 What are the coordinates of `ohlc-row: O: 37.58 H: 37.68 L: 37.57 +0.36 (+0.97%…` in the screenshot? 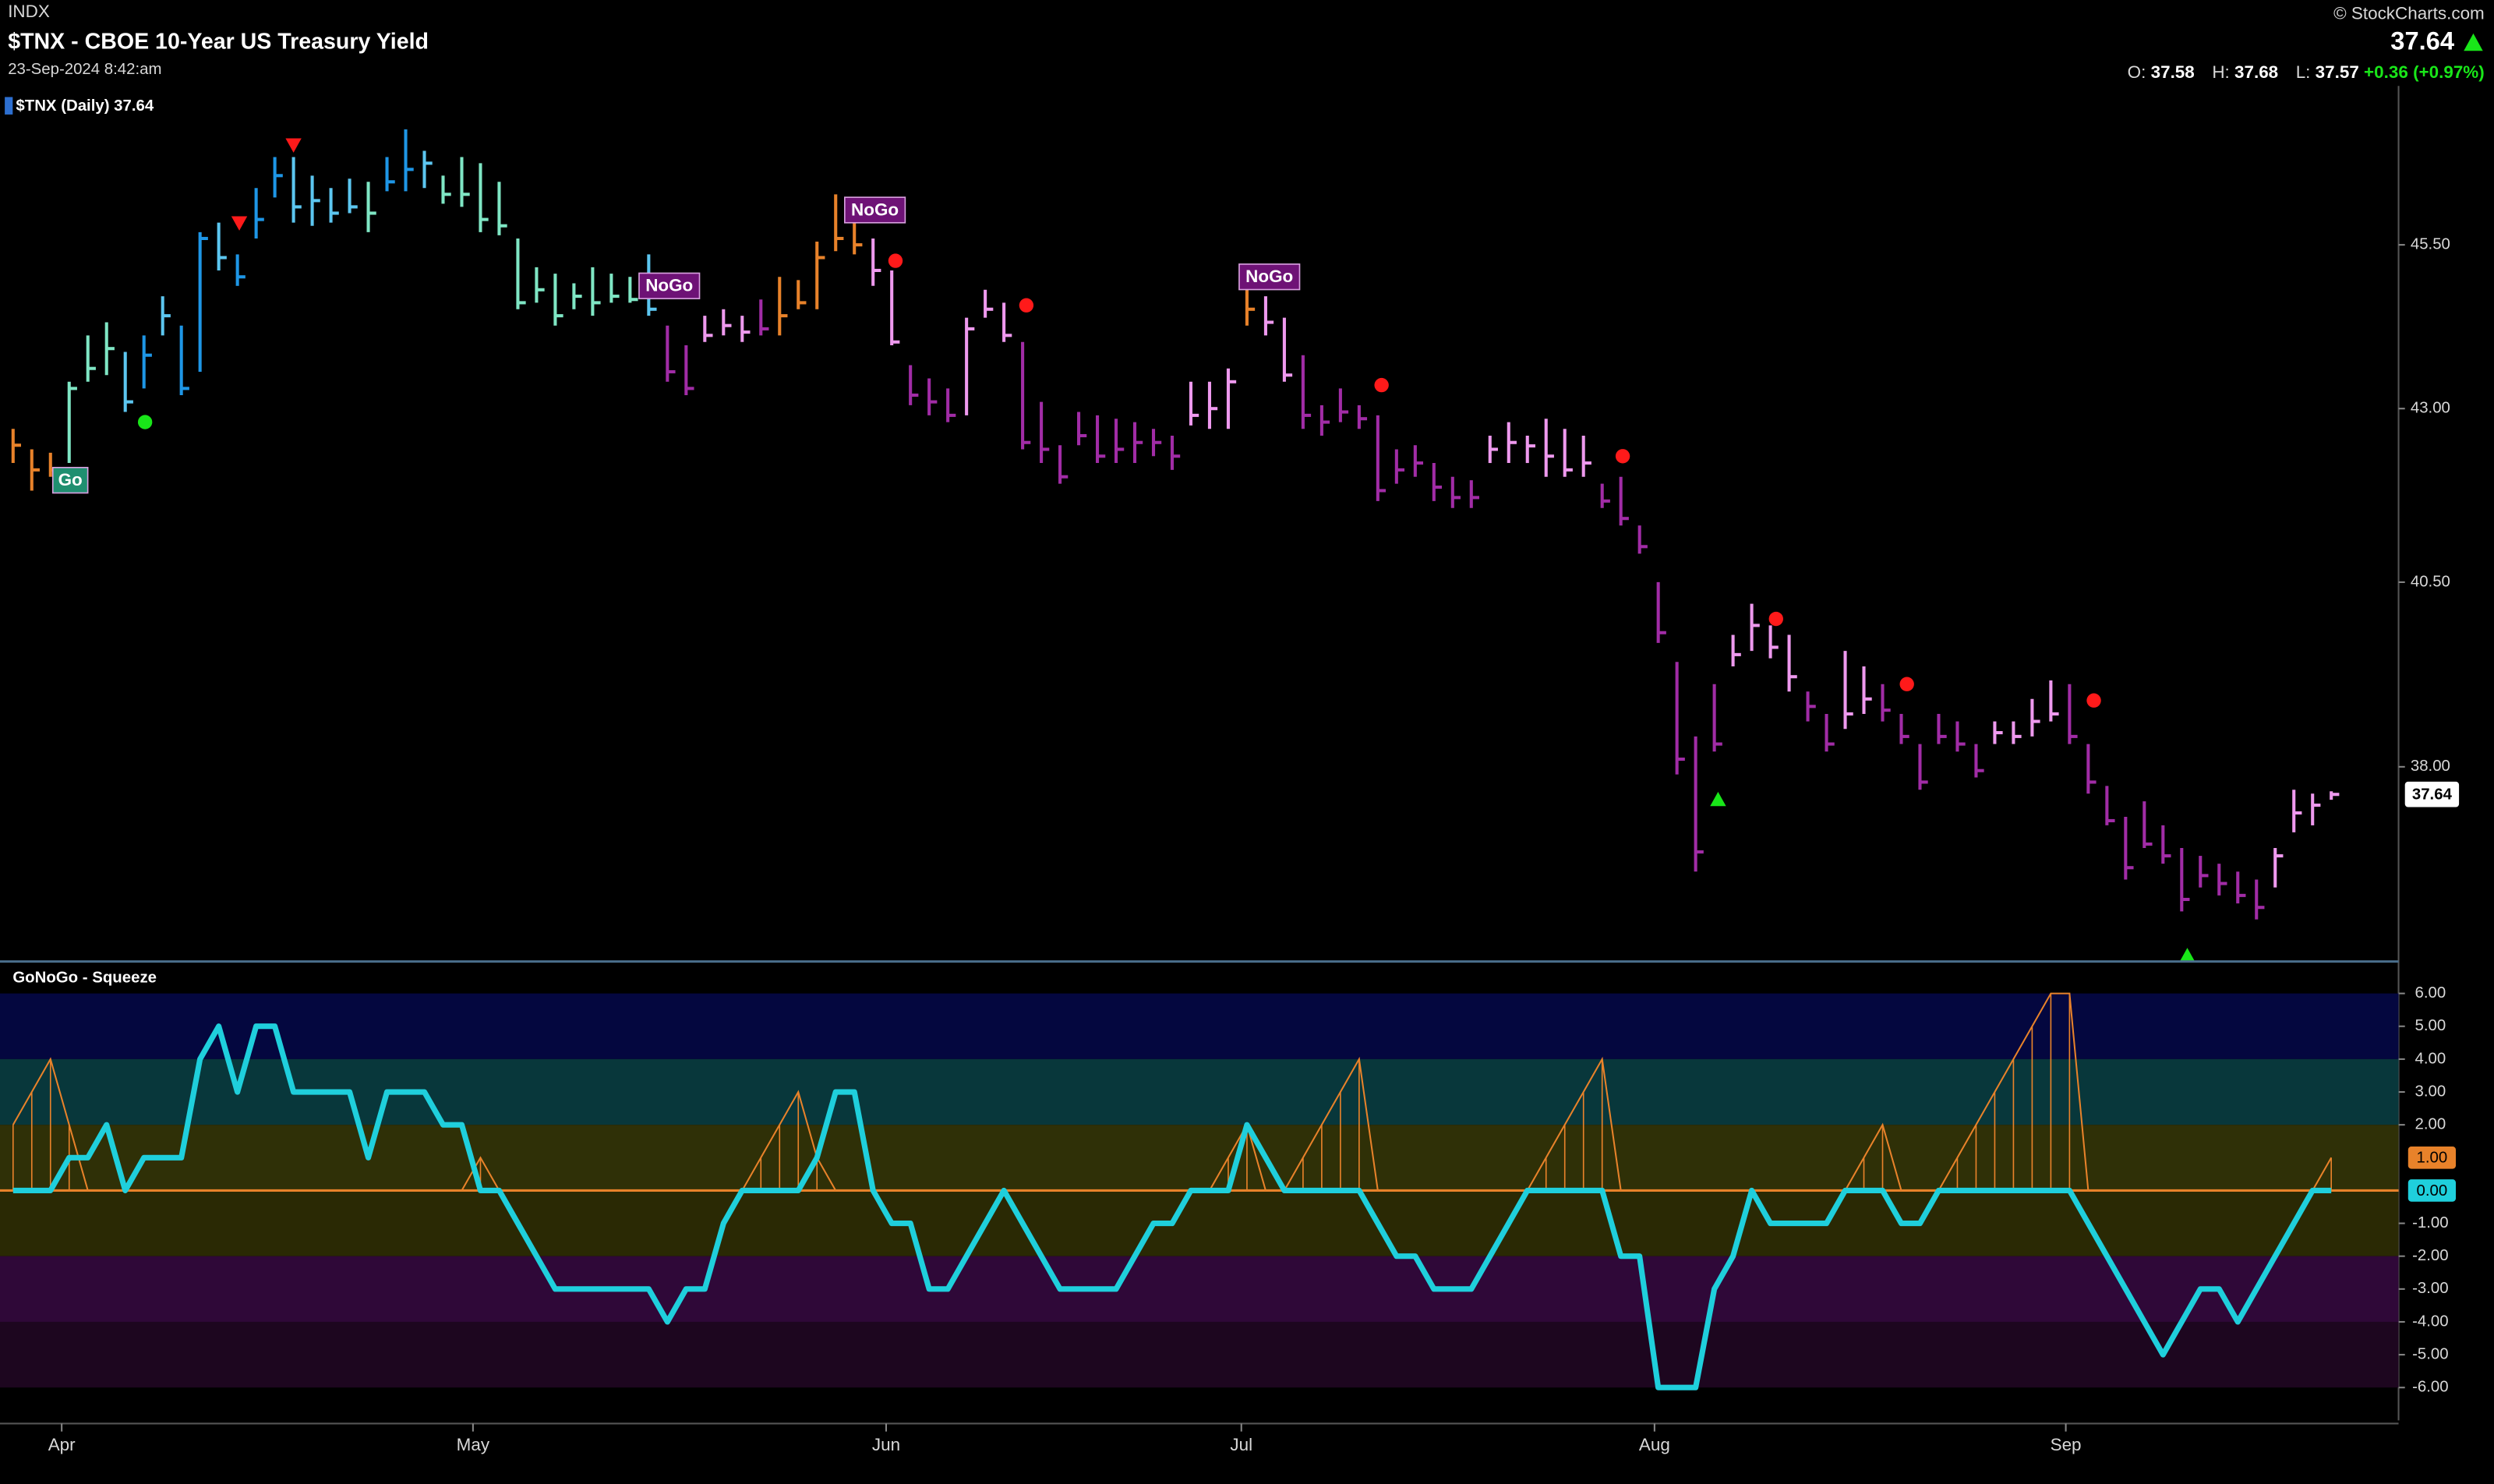 It's located at (2306, 72).